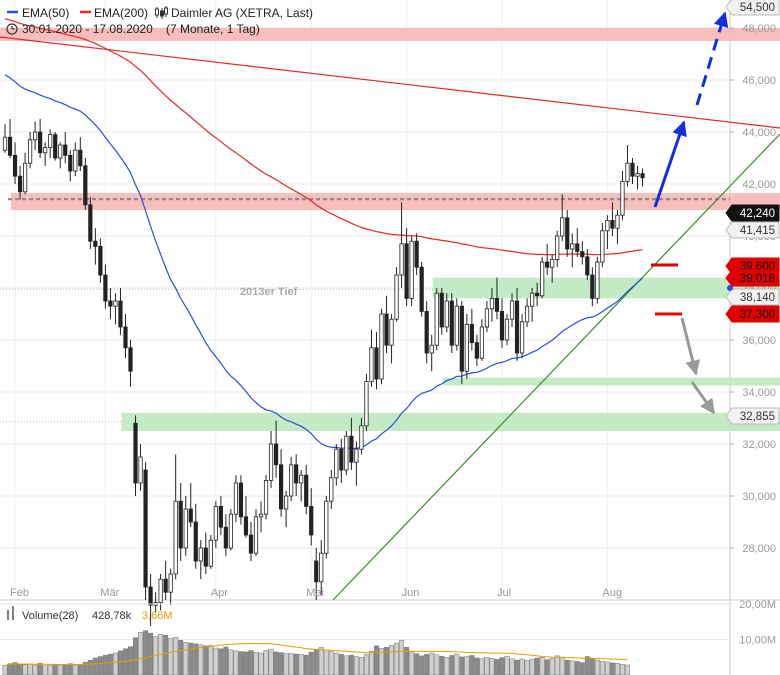 The image size is (780, 675). What do you see at coordinates (612, 593) in the screenshot?
I see `x-tick-label: Aug` at bounding box center [612, 593].